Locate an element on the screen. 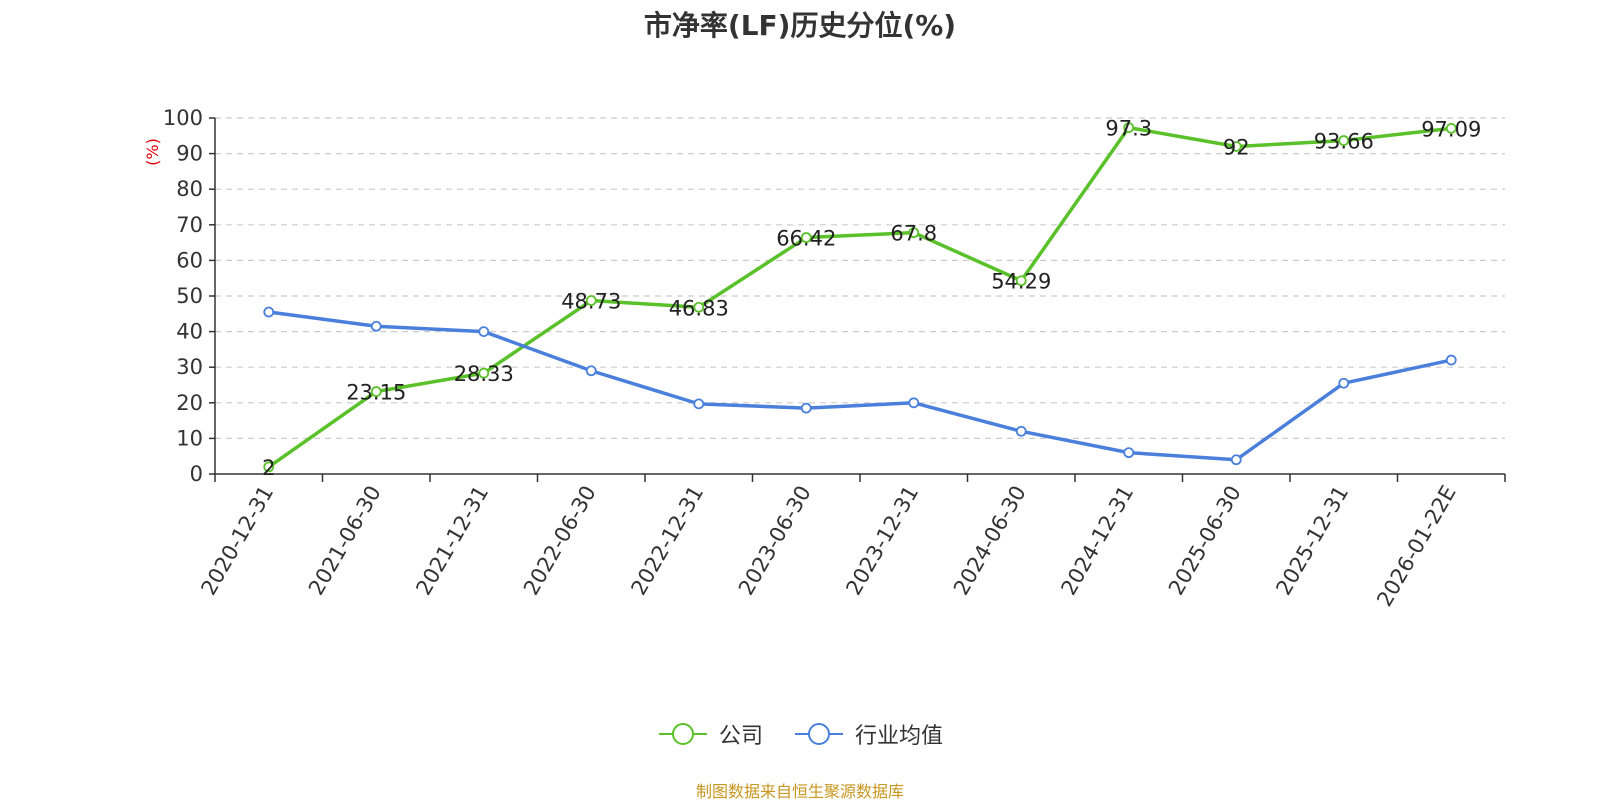 Image resolution: width=1600 pixels, height=802 pixels. y-tick-label: 50 is located at coordinates (189, 296).